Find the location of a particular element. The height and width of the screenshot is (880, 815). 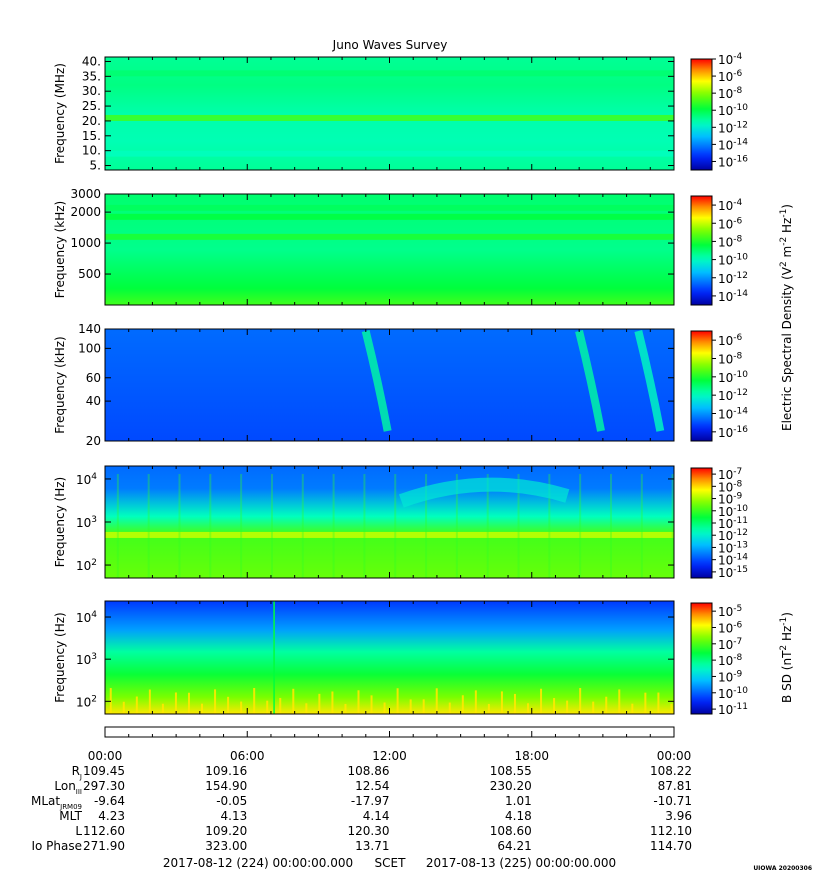

ephemeris-value: 87.81 is located at coordinates (675, 786).